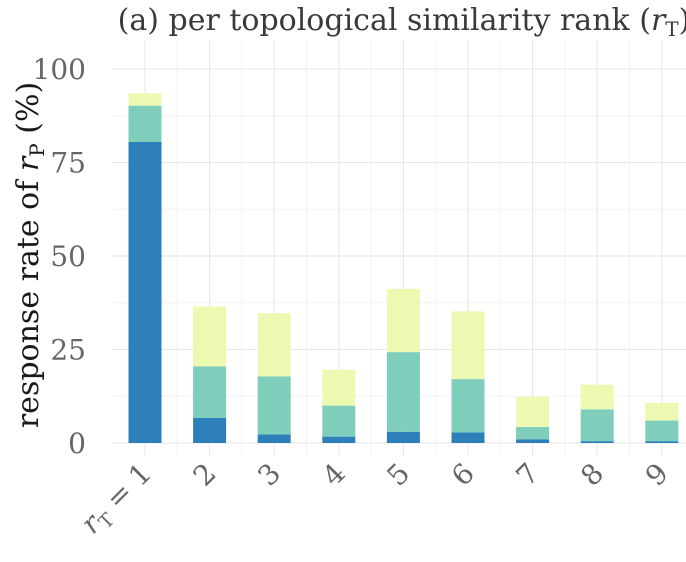 The height and width of the screenshot is (562, 686). Describe the element at coordinates (205, 475) in the screenshot. I see `x-tick-label: 2` at that location.